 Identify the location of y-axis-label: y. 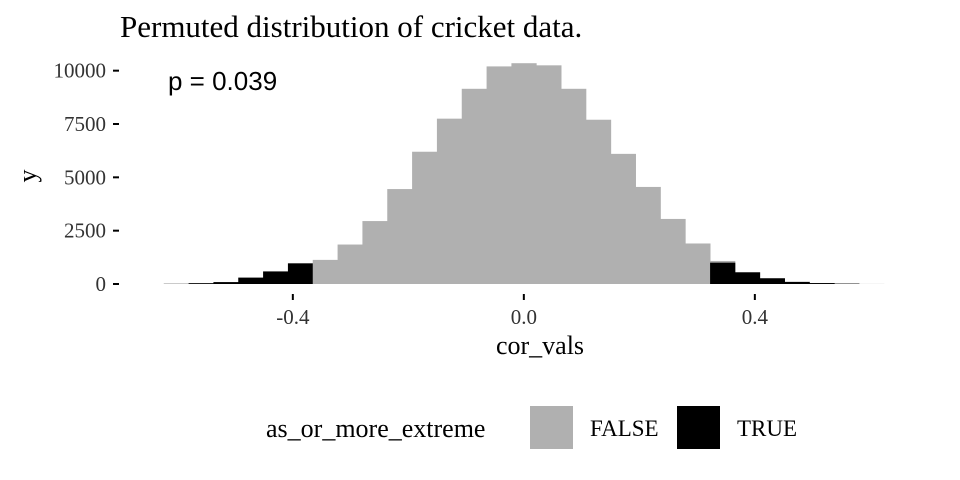
(27, 176).